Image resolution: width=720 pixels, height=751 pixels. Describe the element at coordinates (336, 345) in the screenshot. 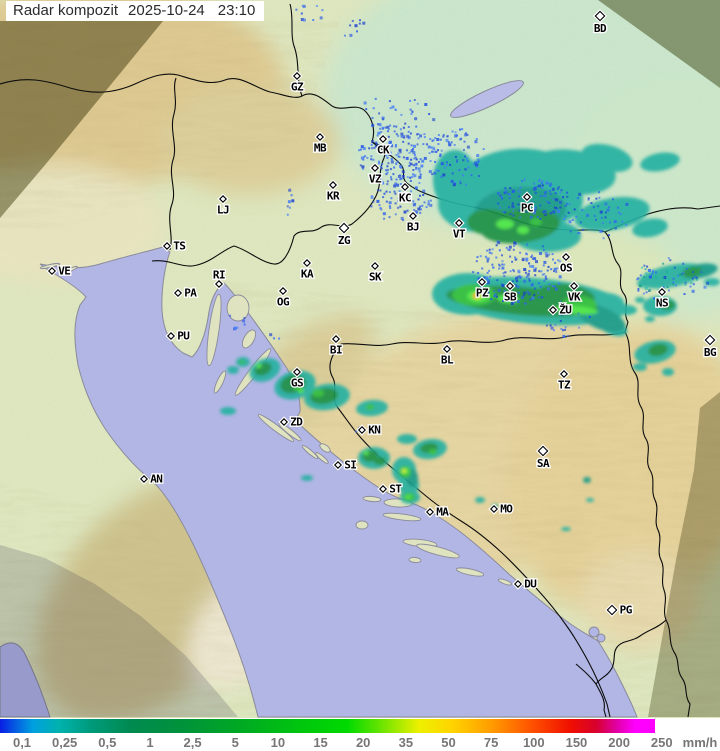

I see `city-BI: BI` at that location.